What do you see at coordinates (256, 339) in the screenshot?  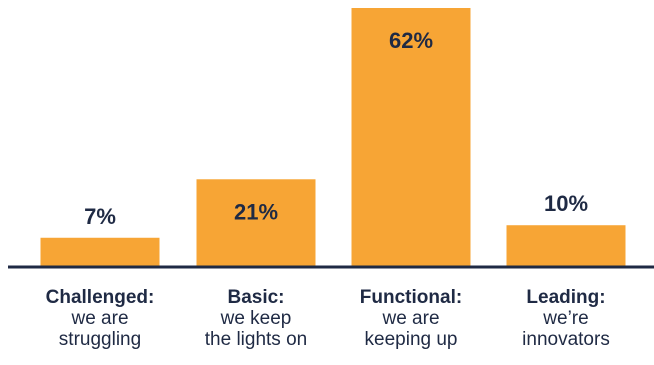 I see `category-subtitle-line: the lights on` at bounding box center [256, 339].